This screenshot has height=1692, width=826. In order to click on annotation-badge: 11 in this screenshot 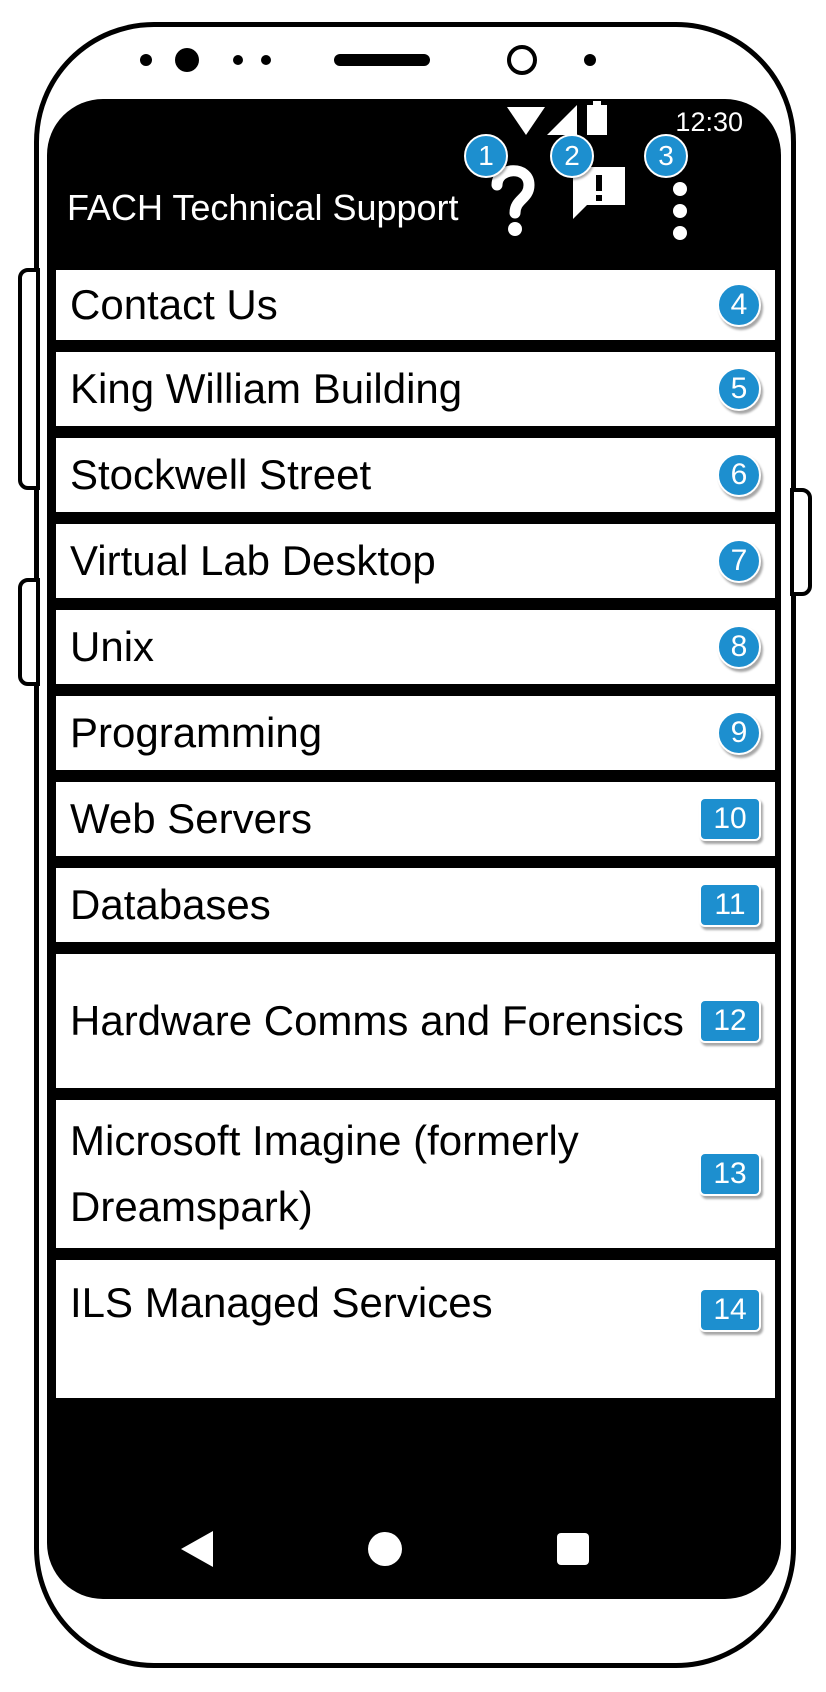, I will do `click(730, 905)`.